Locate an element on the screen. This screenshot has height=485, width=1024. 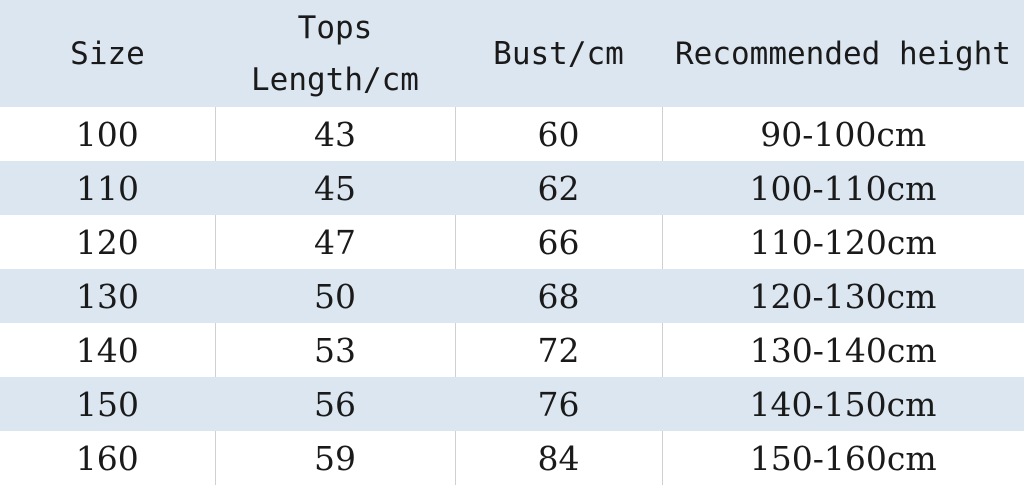
cell-bust: 60 is located at coordinates (558, 134).